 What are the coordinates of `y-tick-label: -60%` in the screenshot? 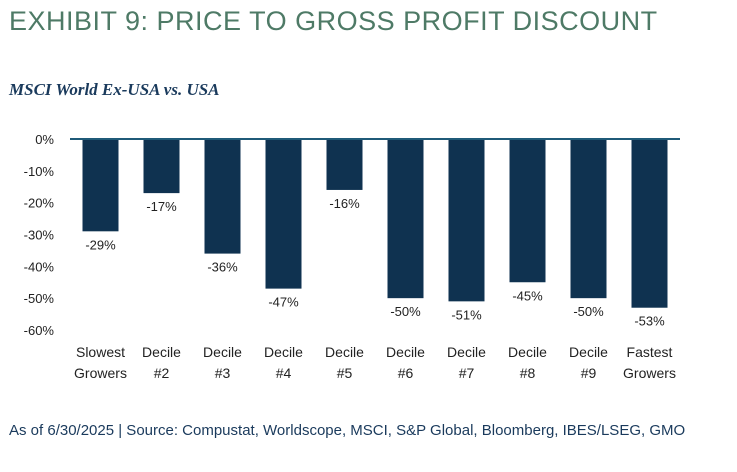 It's located at (39, 330).